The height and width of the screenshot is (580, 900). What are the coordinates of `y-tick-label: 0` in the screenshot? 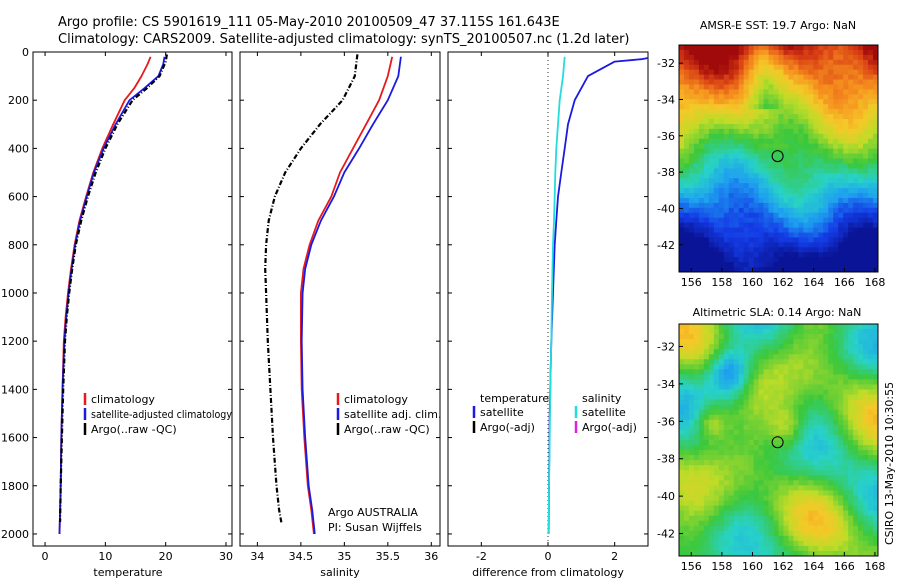 It's located at (25, 52).